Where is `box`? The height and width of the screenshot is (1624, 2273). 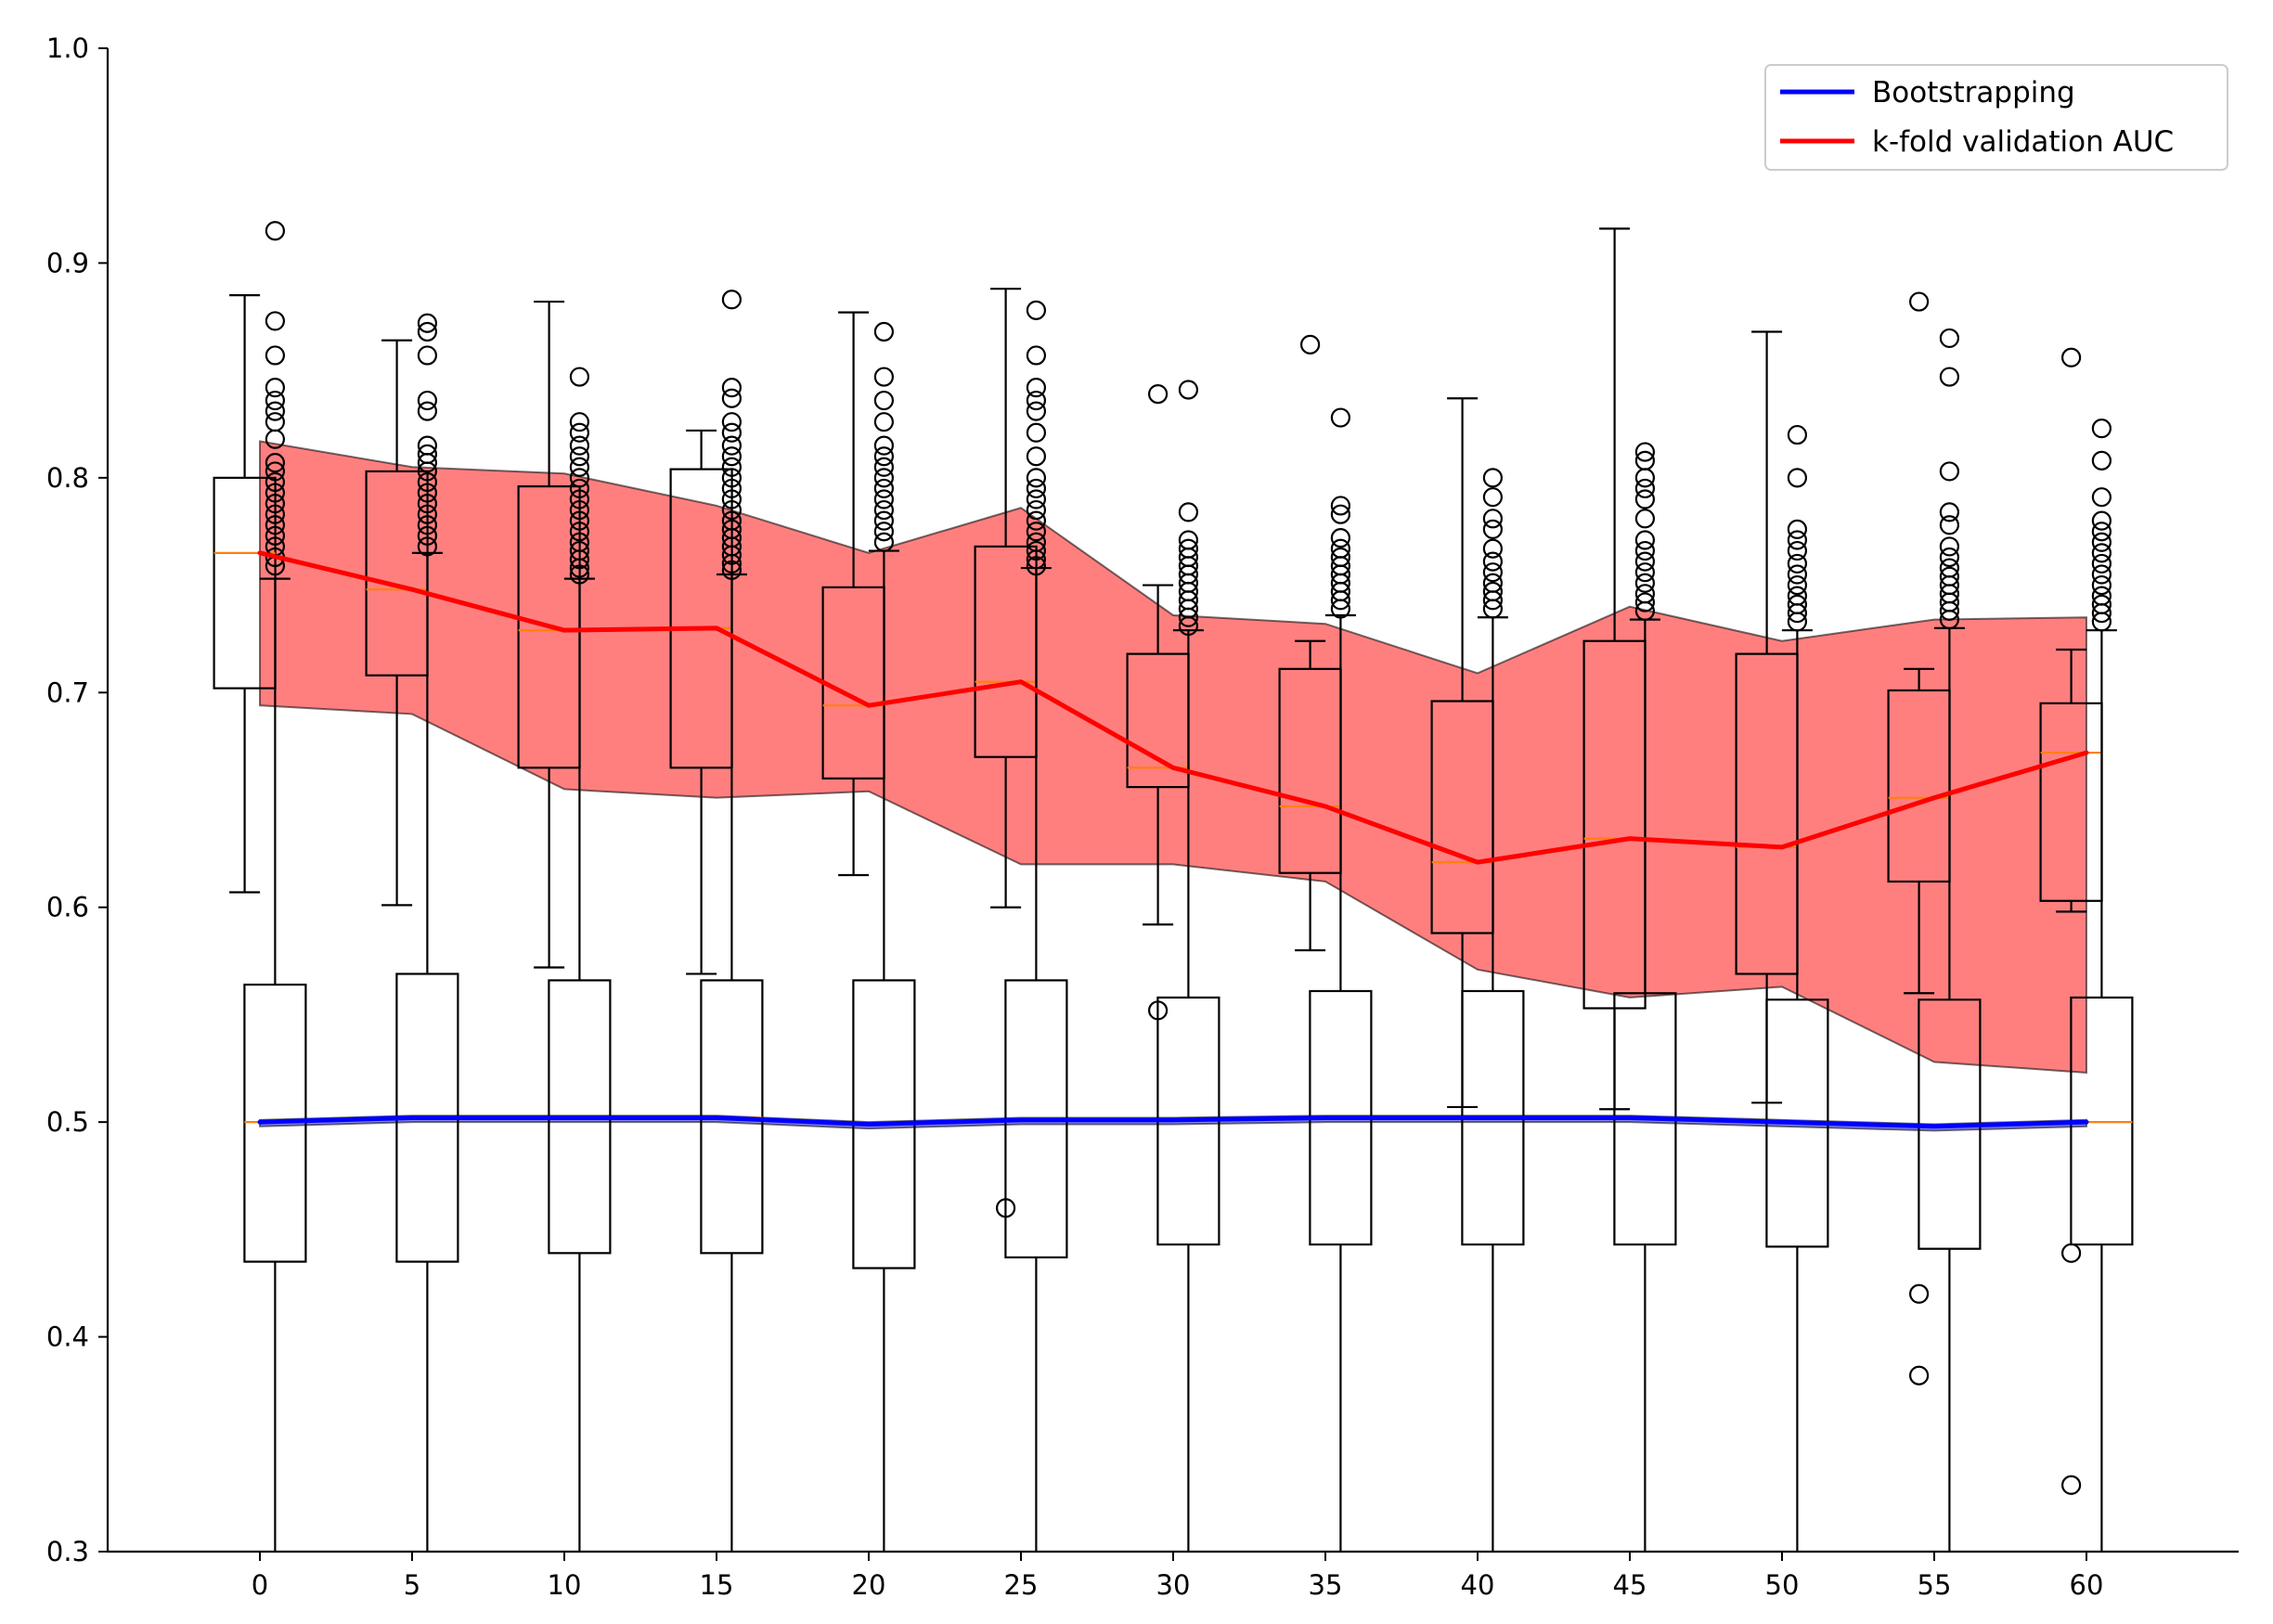 box is located at coordinates (275, 1123).